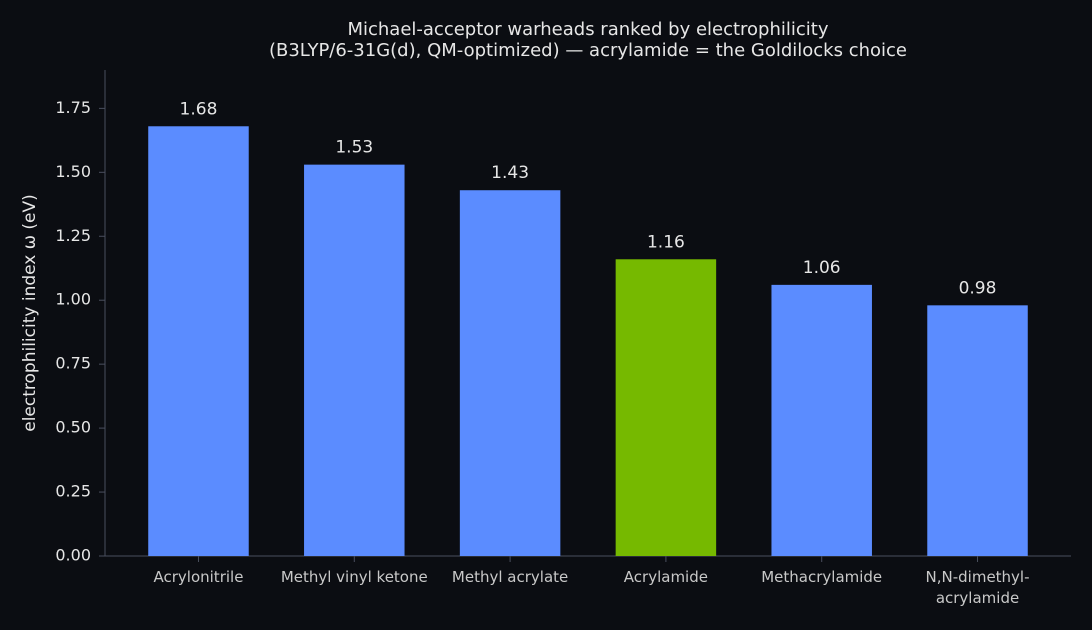 The width and height of the screenshot is (1092, 630). Describe the element at coordinates (822, 577) in the screenshot. I see `x-tick-label: Methacrylamide` at that location.